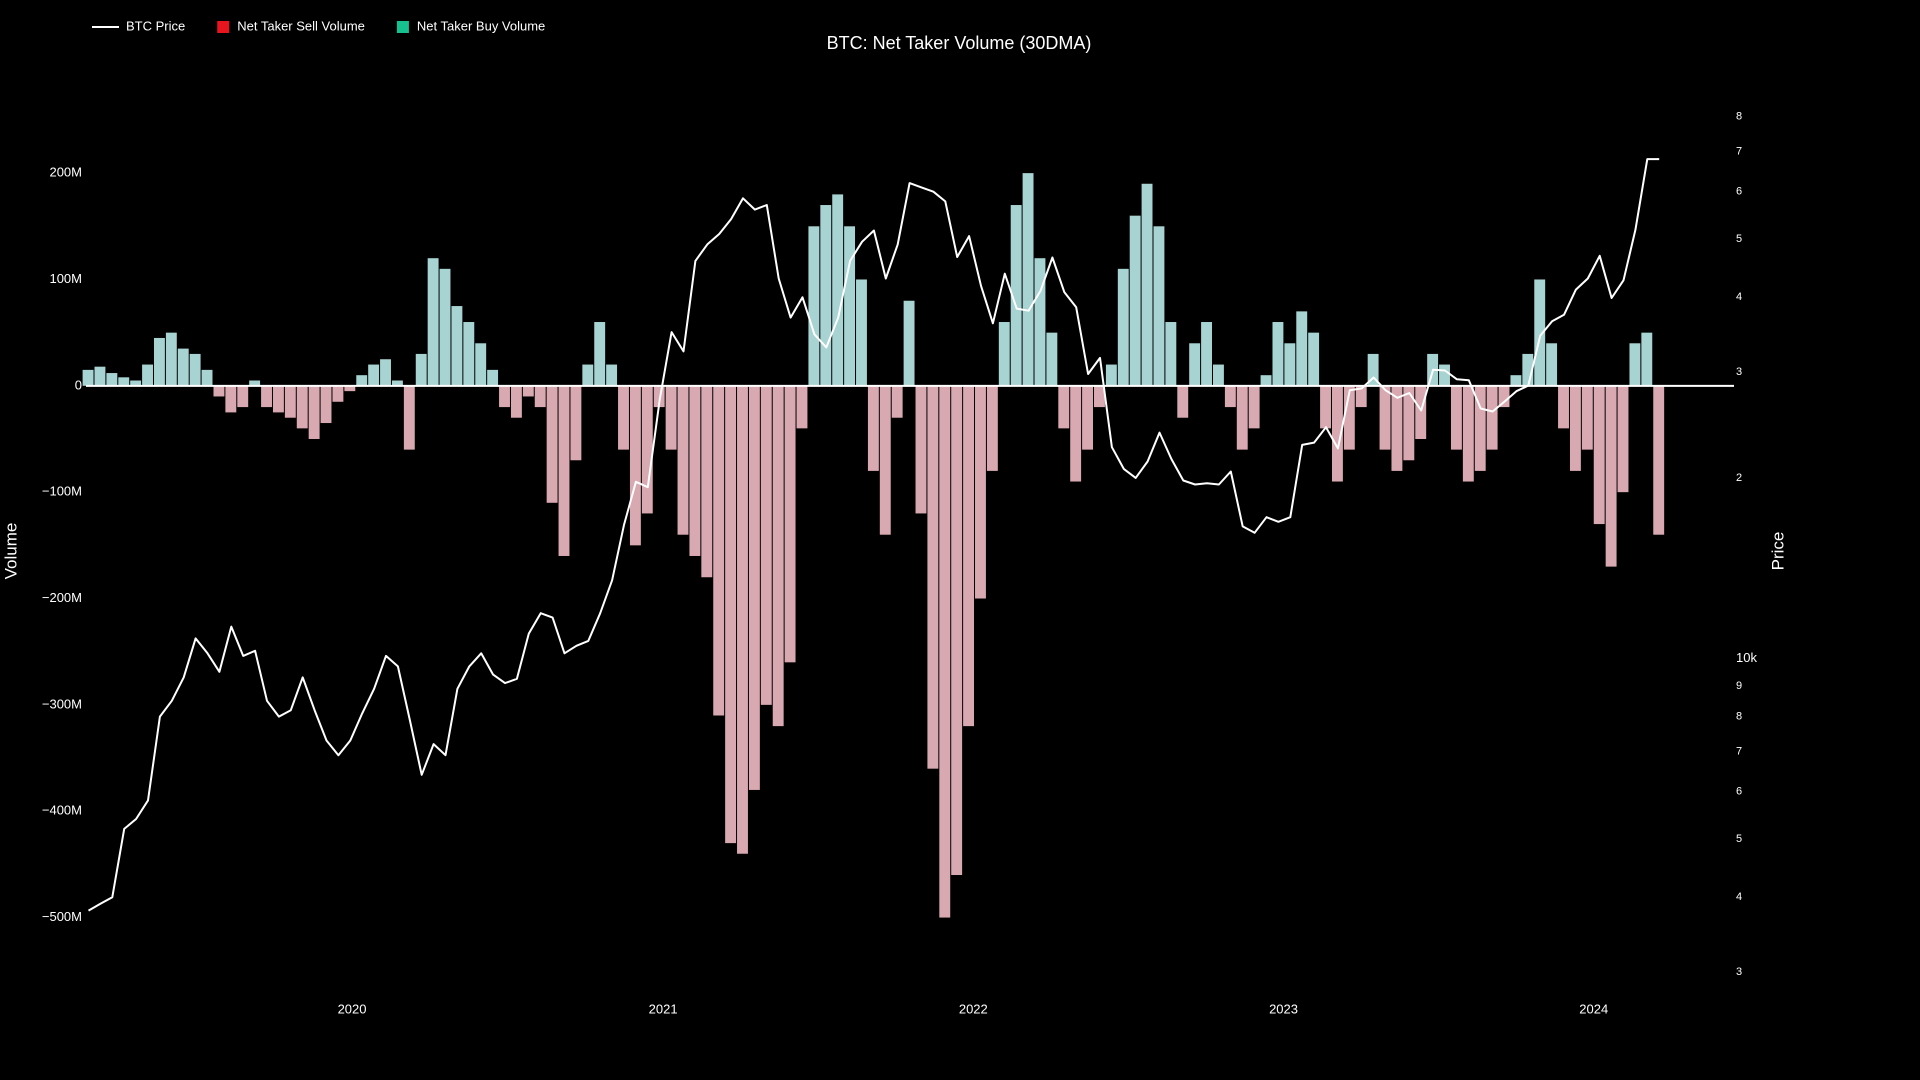 This screenshot has height=1080, width=1920. Describe the element at coordinates (78, 384) in the screenshot. I see `y-tick-label: 0` at that location.